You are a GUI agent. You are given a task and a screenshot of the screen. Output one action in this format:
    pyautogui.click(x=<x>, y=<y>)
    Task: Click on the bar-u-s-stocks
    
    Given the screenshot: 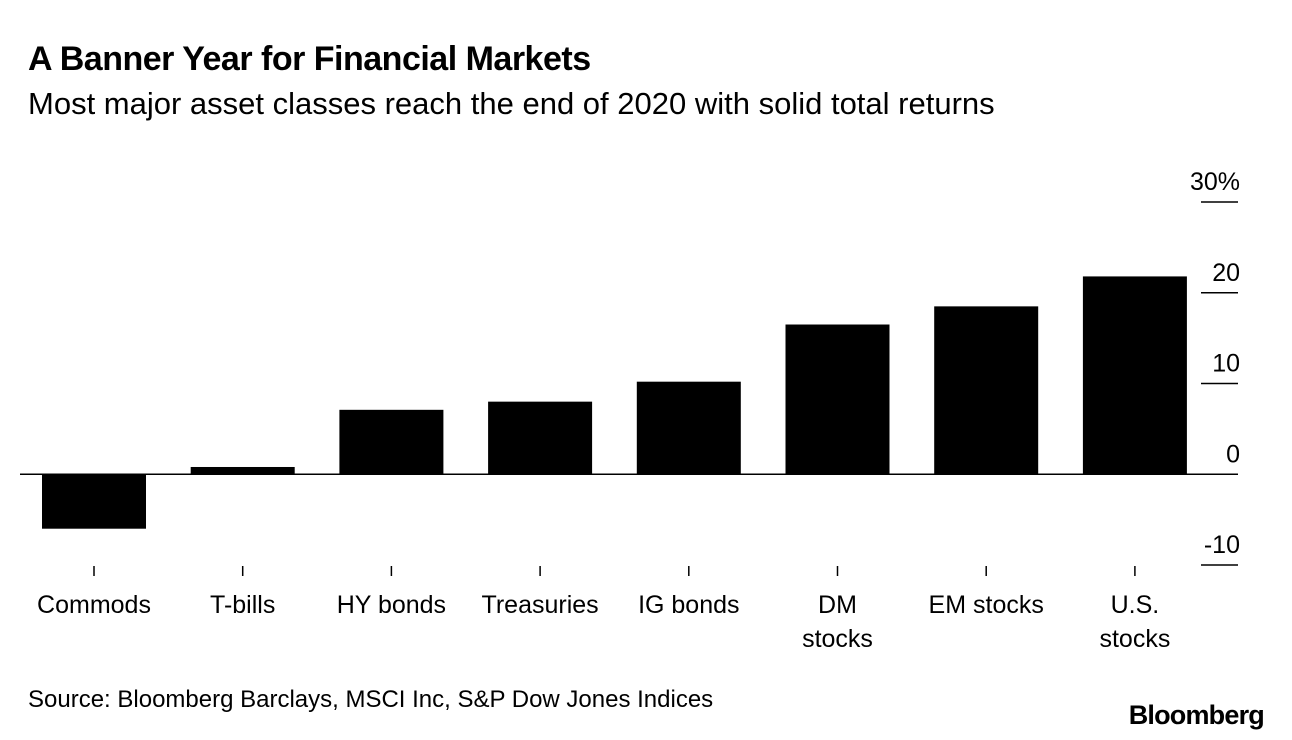 What is the action you would take?
    pyautogui.click(x=1134, y=375)
    